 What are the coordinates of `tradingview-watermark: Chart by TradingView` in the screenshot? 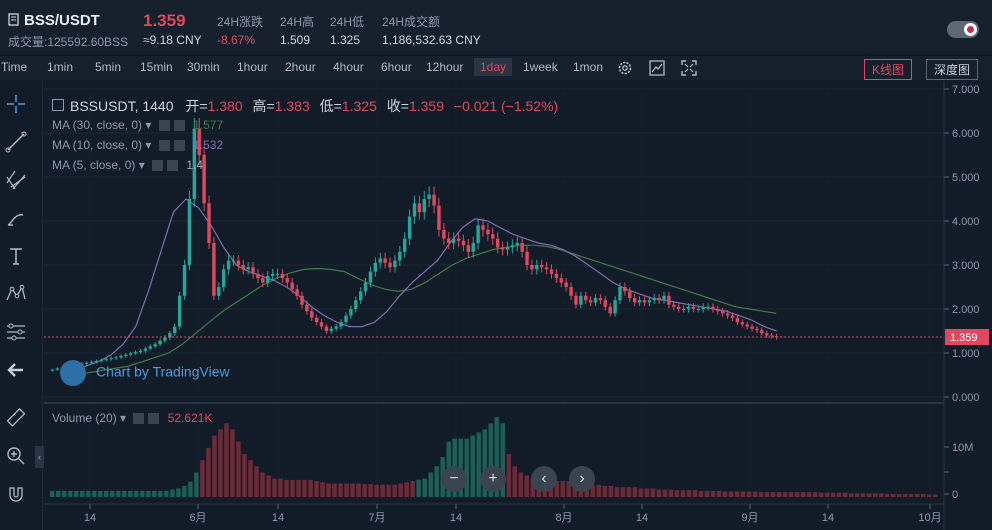 It's located at (145, 373).